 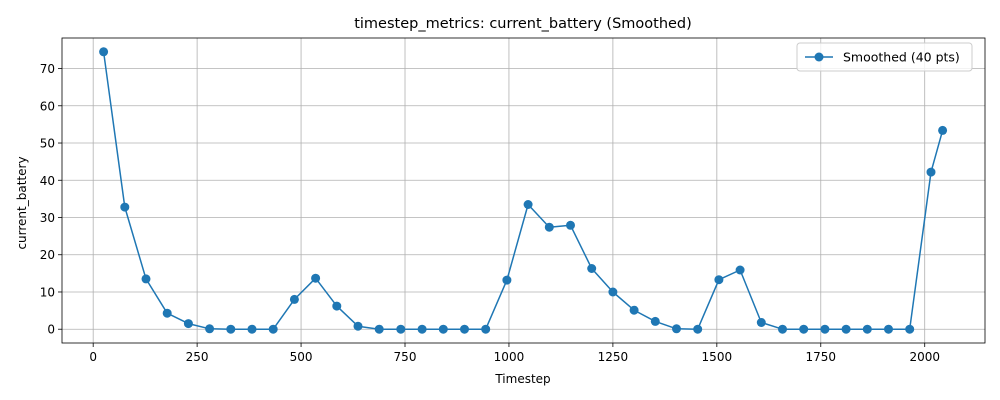 I want to click on y-tick-label: 30, so click(x=47, y=218).